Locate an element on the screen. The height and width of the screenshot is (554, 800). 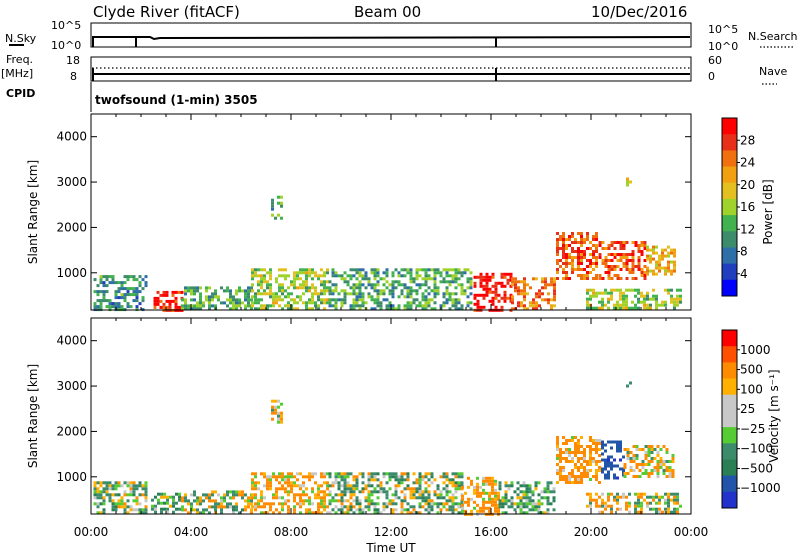
power-ylabel: Slant Range [km] is located at coordinates (33, 212).